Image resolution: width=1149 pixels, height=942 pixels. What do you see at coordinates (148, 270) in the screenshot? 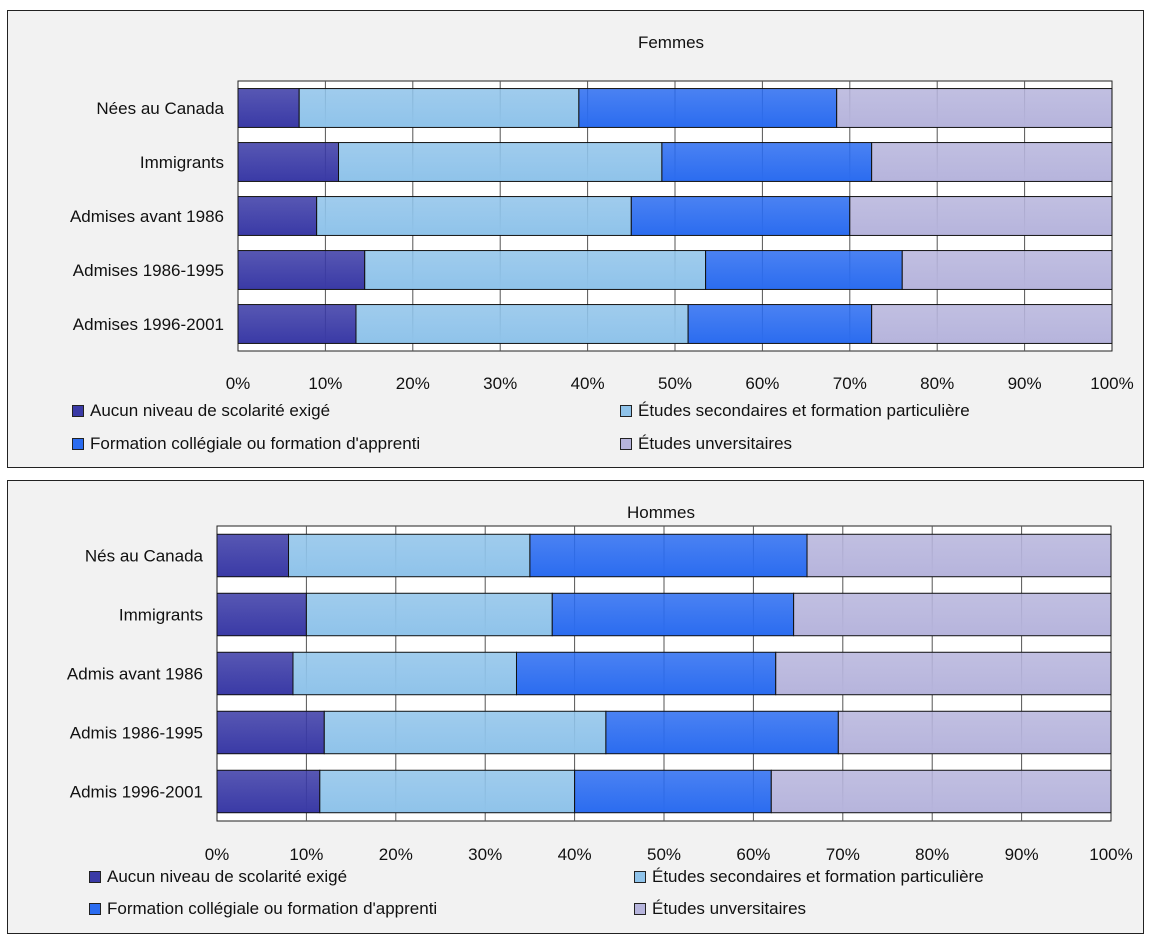
I see `category-label: Admises 1986-1995` at bounding box center [148, 270].